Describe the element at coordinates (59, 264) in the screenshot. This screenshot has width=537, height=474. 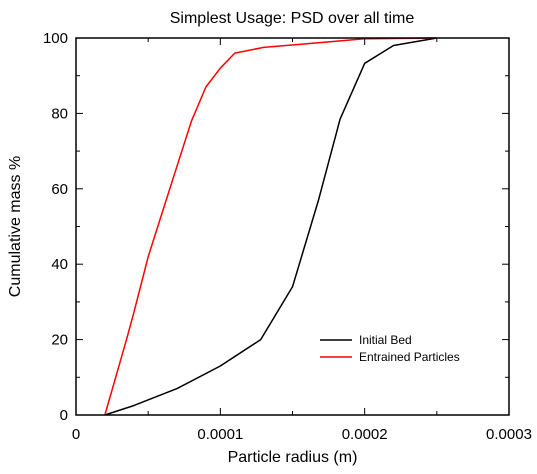
I see `y-tick-label: 40` at that location.